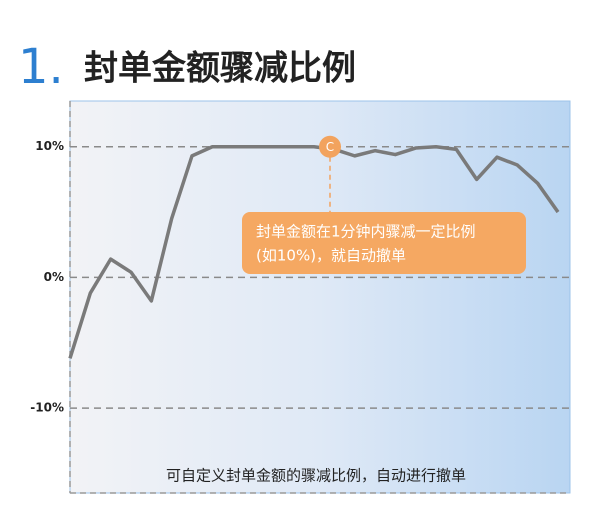  What do you see at coordinates (220, 69) in the screenshot?
I see `chart-title: 封单金额骤减比例` at bounding box center [220, 69].